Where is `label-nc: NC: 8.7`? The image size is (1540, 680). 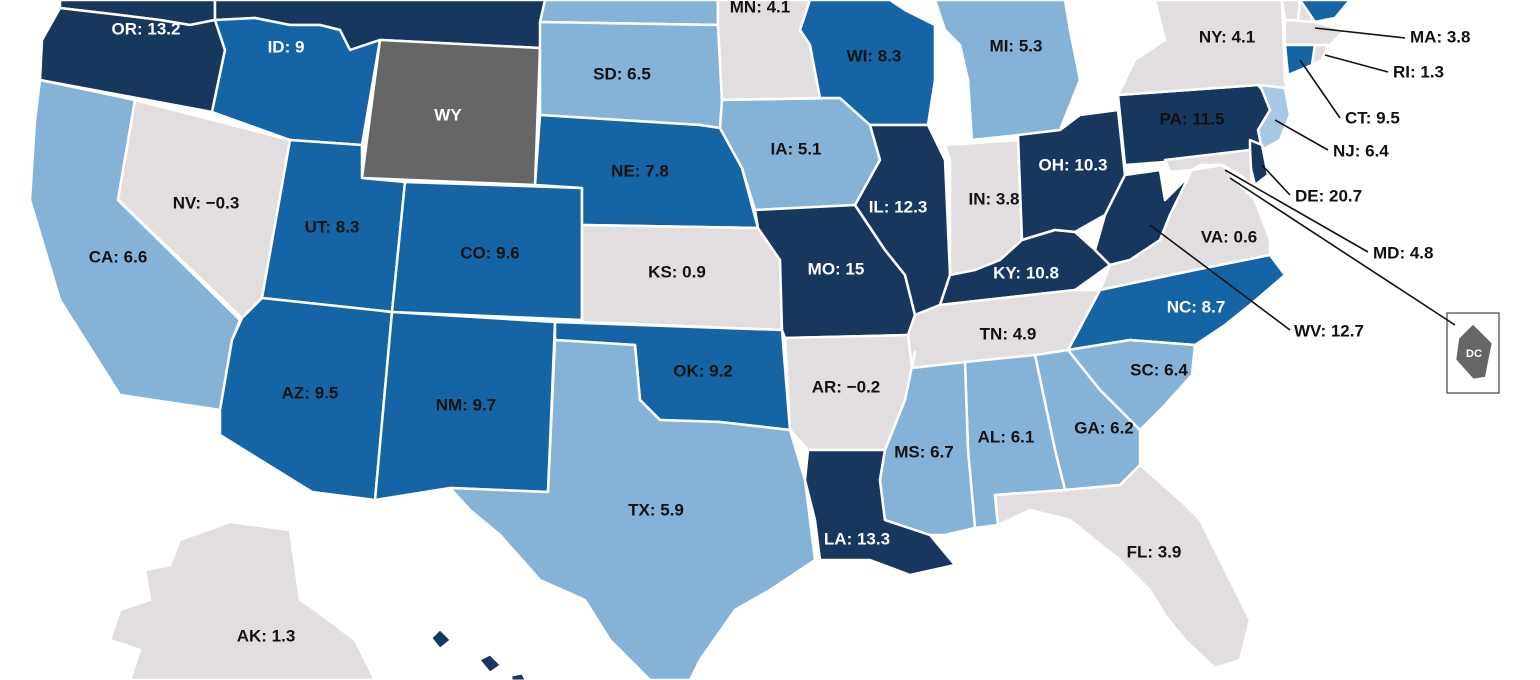
label-nc: NC: 8.7 is located at coordinates (1196, 306).